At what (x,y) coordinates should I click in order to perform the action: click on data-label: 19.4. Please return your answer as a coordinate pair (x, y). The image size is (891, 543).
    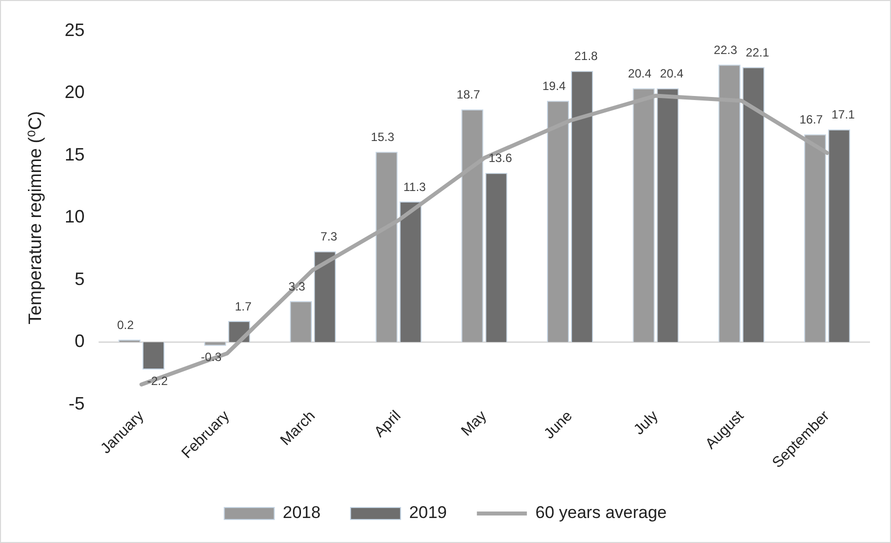
    Looking at the image, I should click on (554, 86).